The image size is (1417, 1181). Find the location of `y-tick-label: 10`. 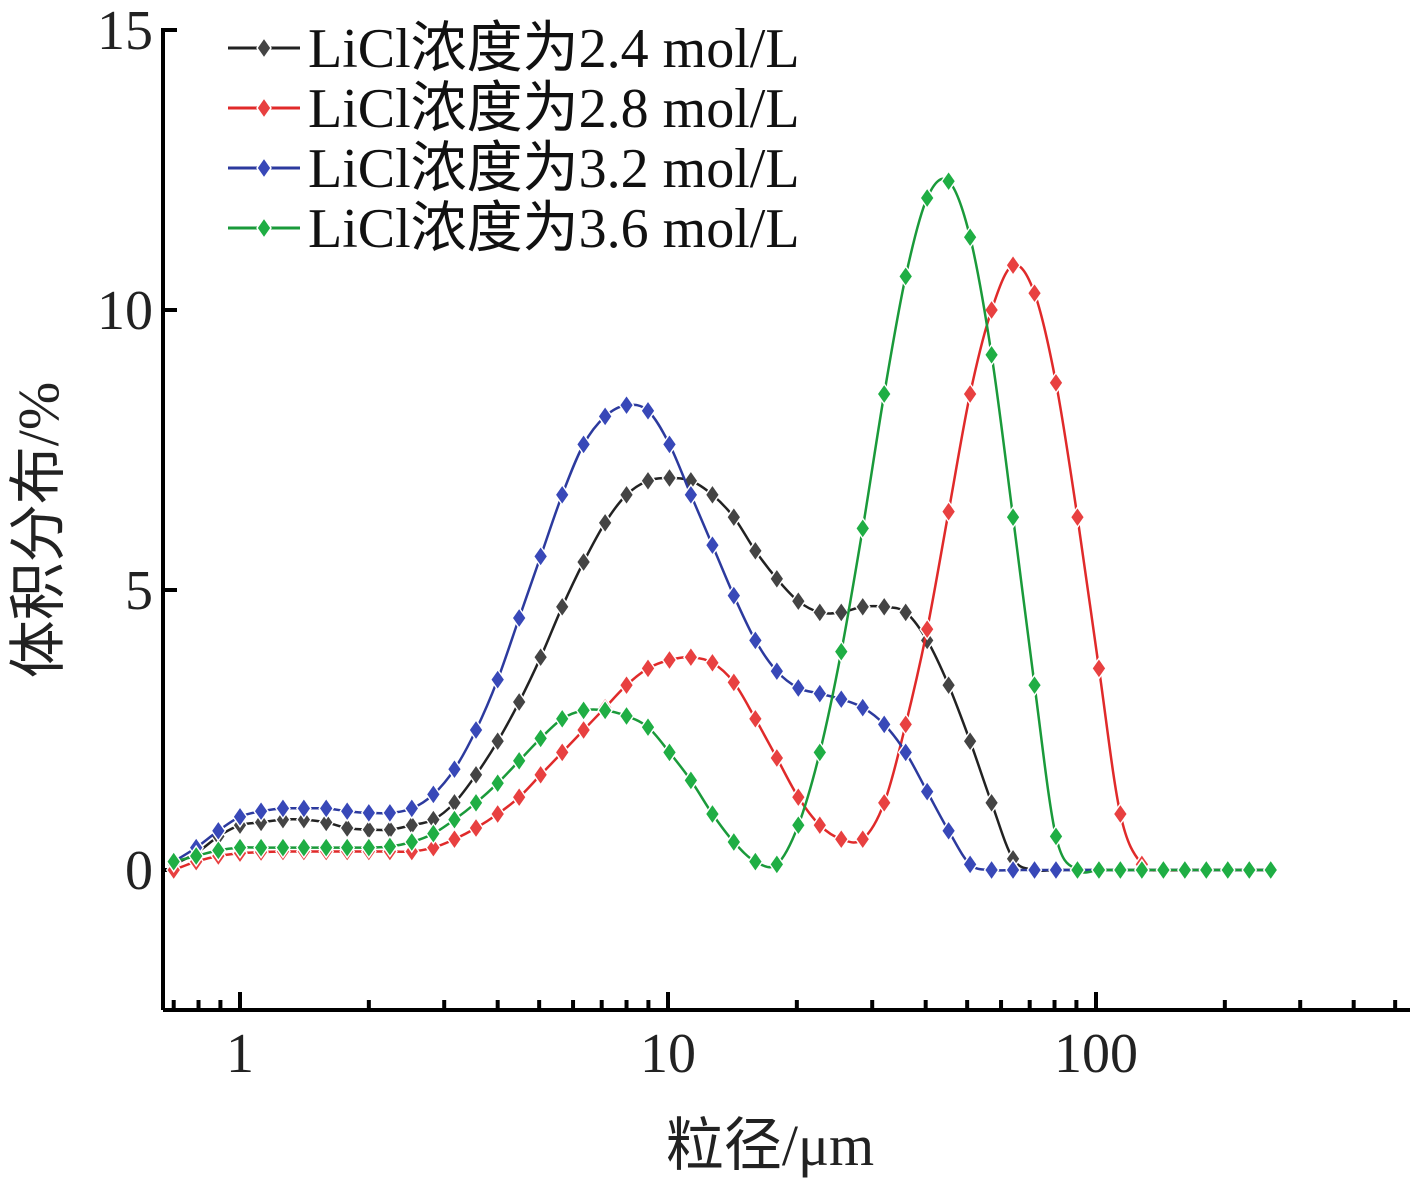

y-tick-label: 10 is located at coordinates (125, 311).